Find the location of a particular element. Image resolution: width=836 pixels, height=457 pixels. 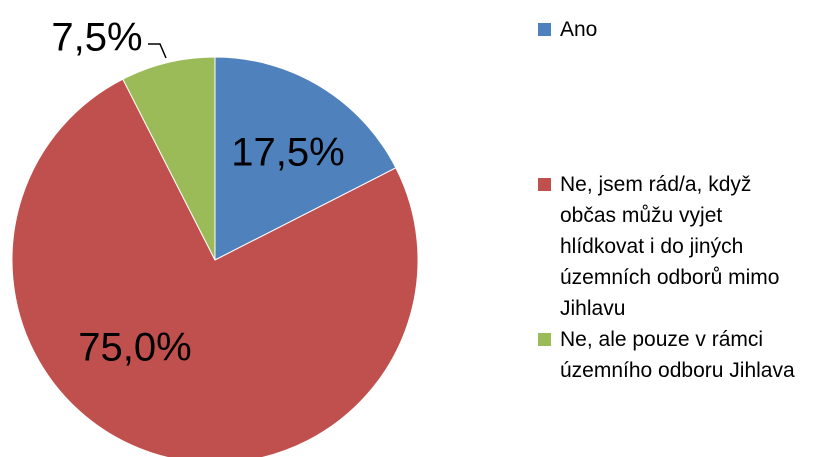

data-label: 17,5% is located at coordinates (287, 153).